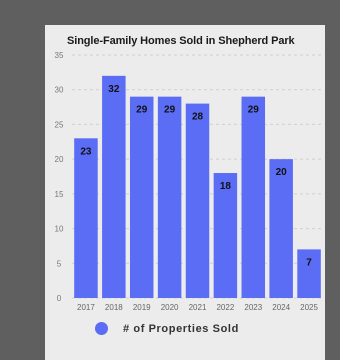  Describe the element at coordinates (101, 328) in the screenshot. I see `legend-swatch` at that location.